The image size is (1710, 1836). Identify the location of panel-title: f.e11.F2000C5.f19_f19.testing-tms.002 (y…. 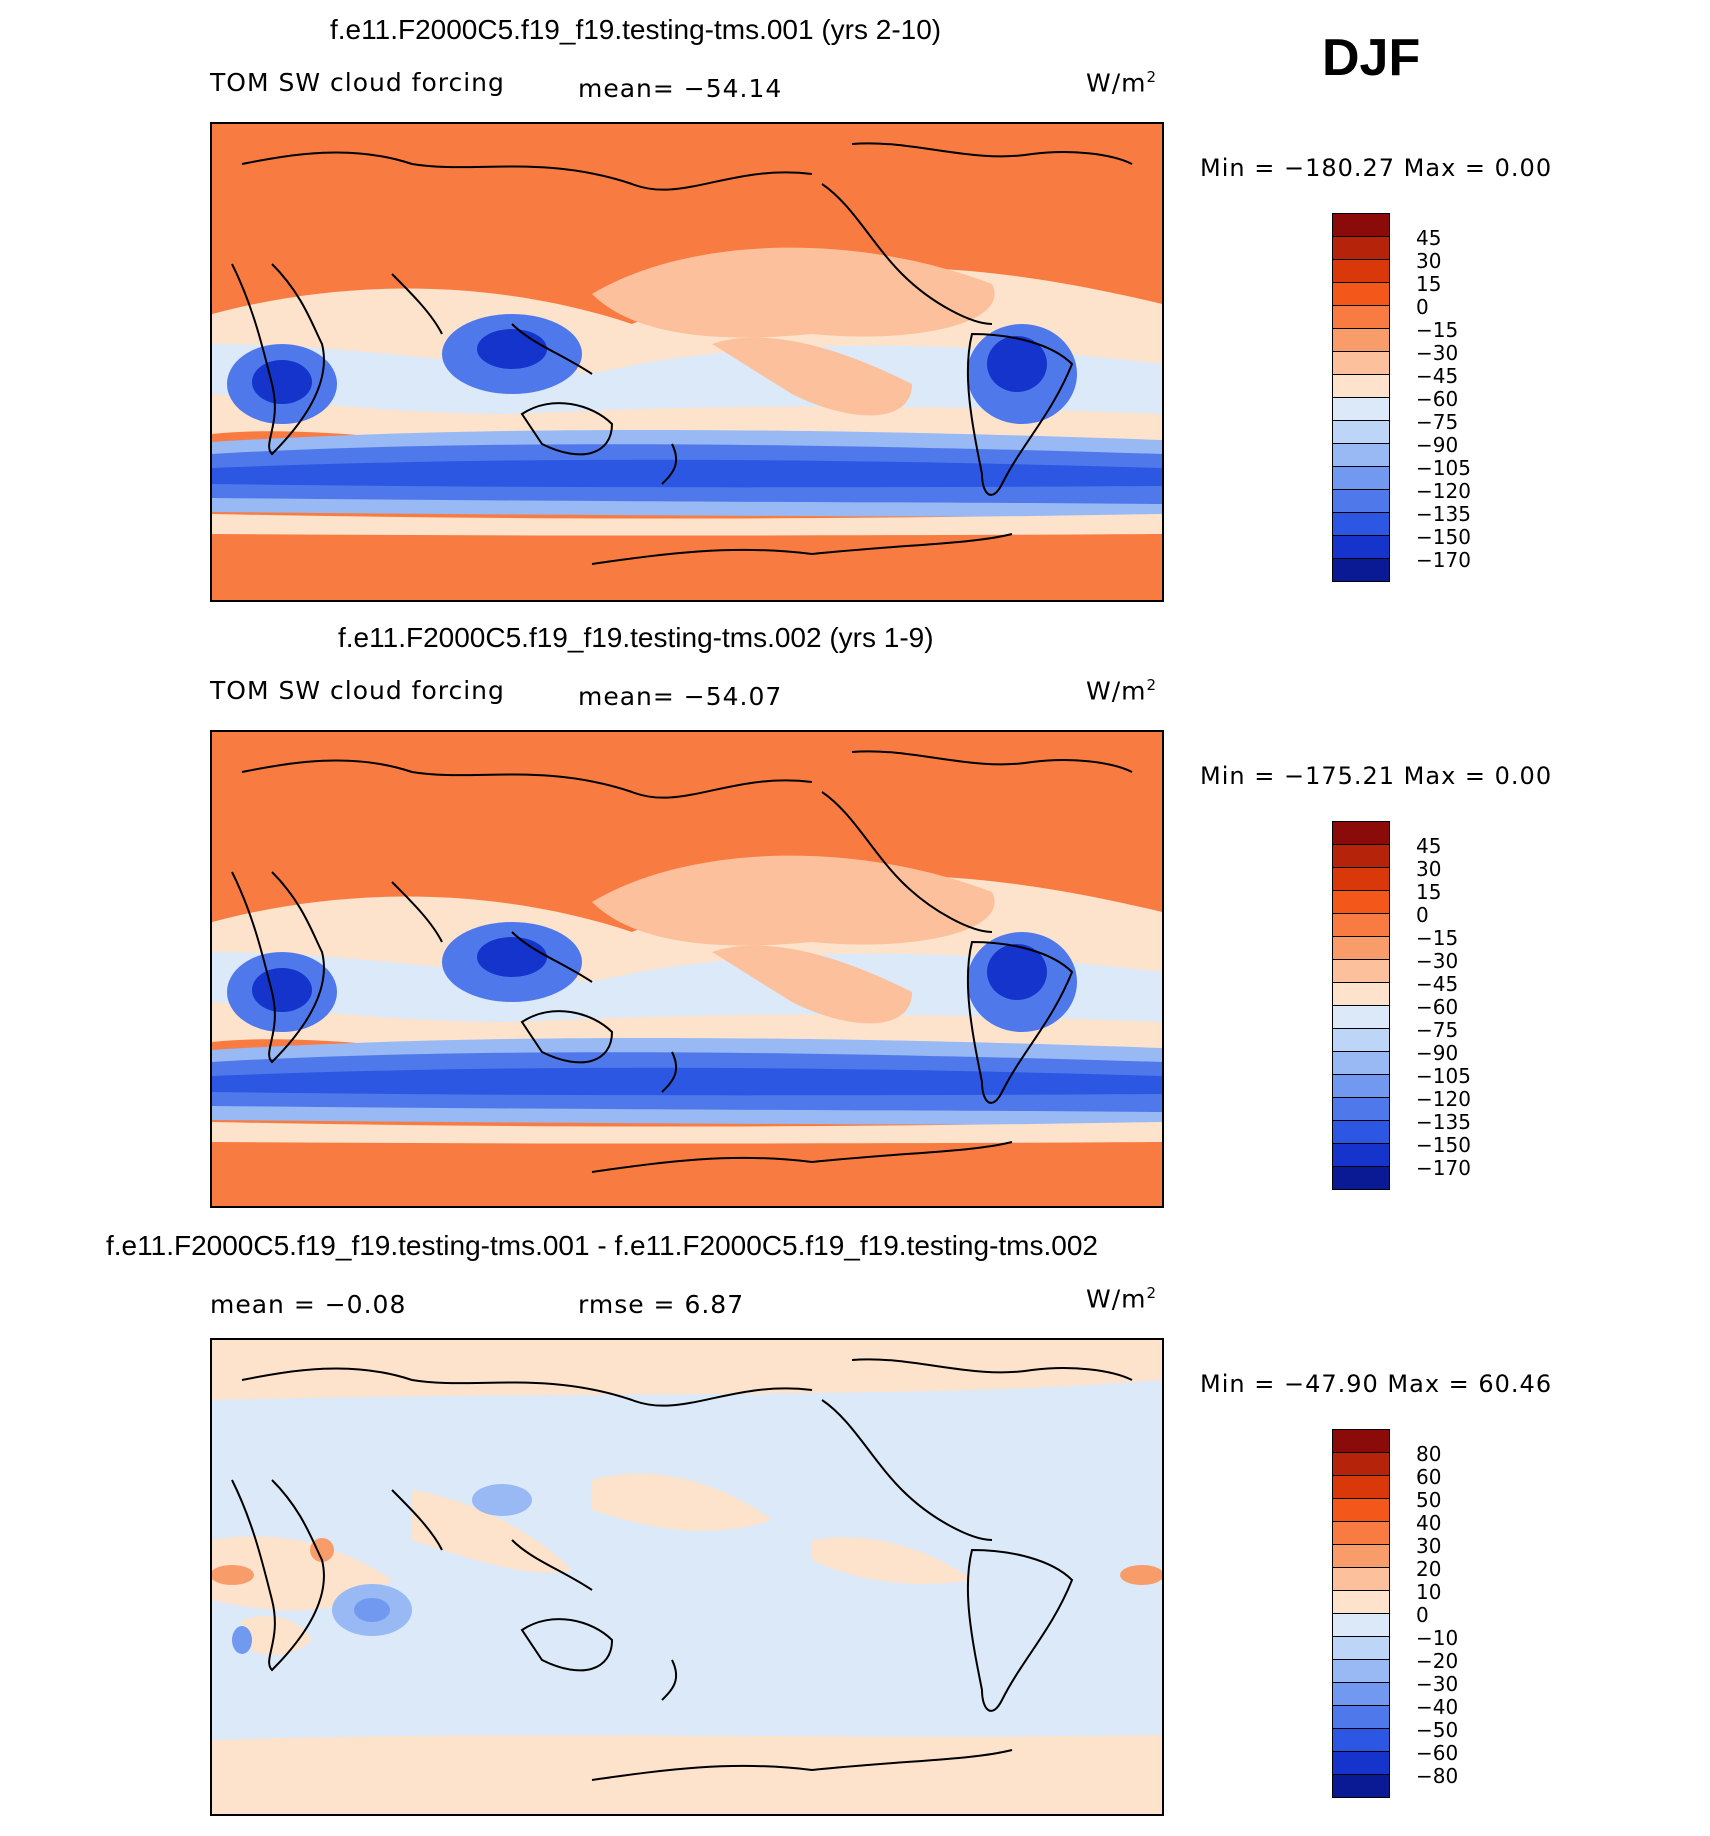
(636, 637).